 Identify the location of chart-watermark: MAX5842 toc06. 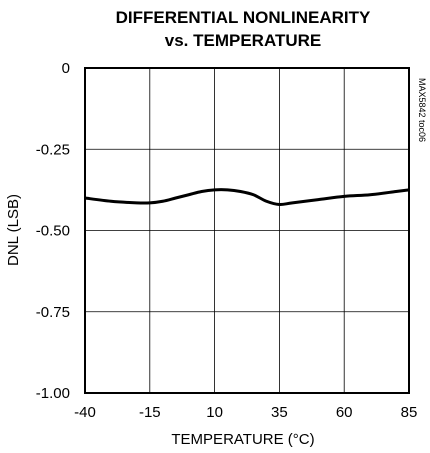
(422, 110).